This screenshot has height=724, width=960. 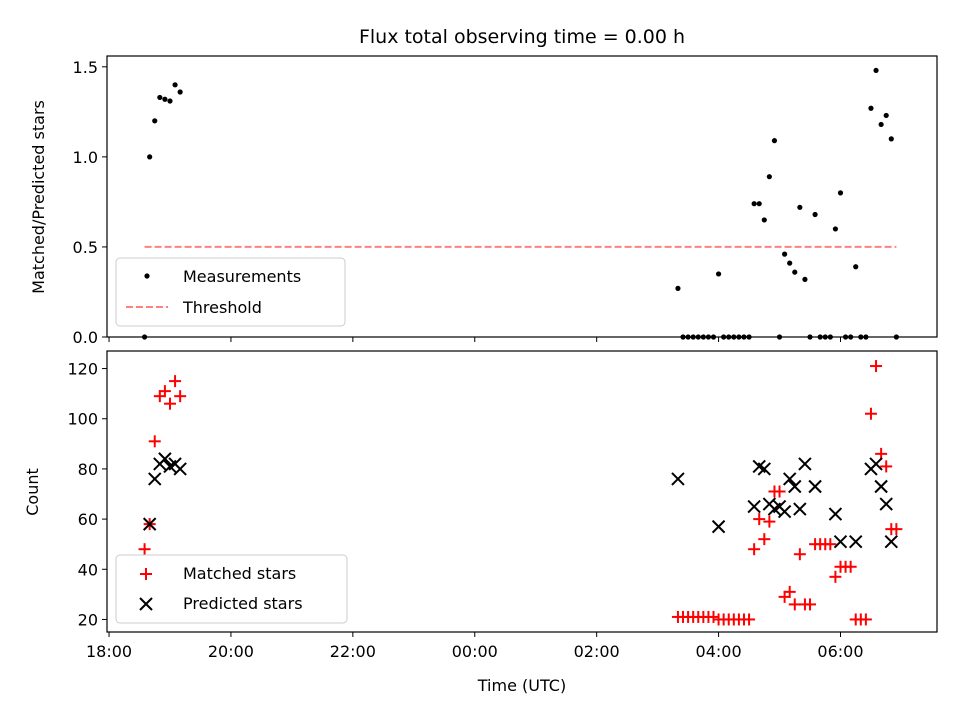 What do you see at coordinates (474, 339) in the screenshot?
I see `ratio-x-ticks` at bounding box center [474, 339].